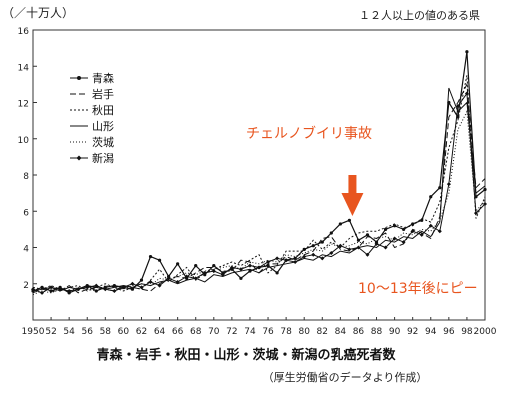 The width and height of the screenshot is (512, 401). Describe the element at coordinates (88, 332) in the screenshot. I see `x-tick-label: 56` at that location.